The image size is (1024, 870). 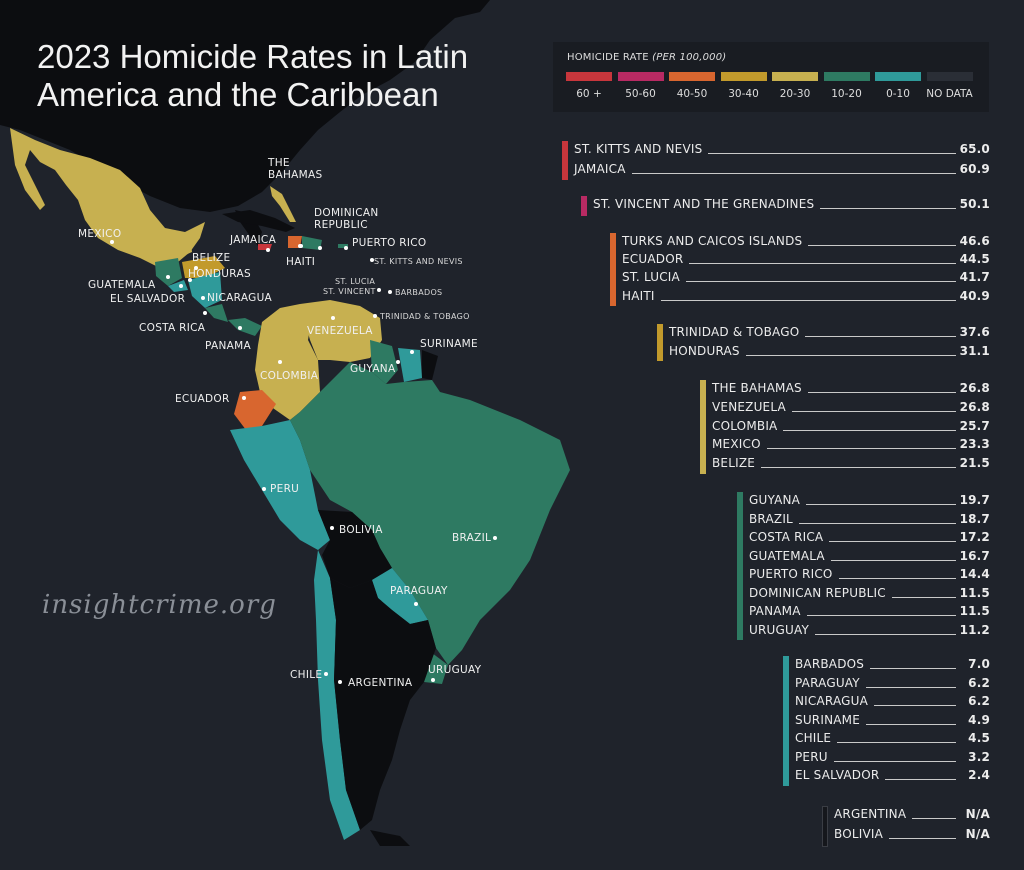 I want to click on ranking-row: ECUADOR 44.5, so click(x=806, y=260).